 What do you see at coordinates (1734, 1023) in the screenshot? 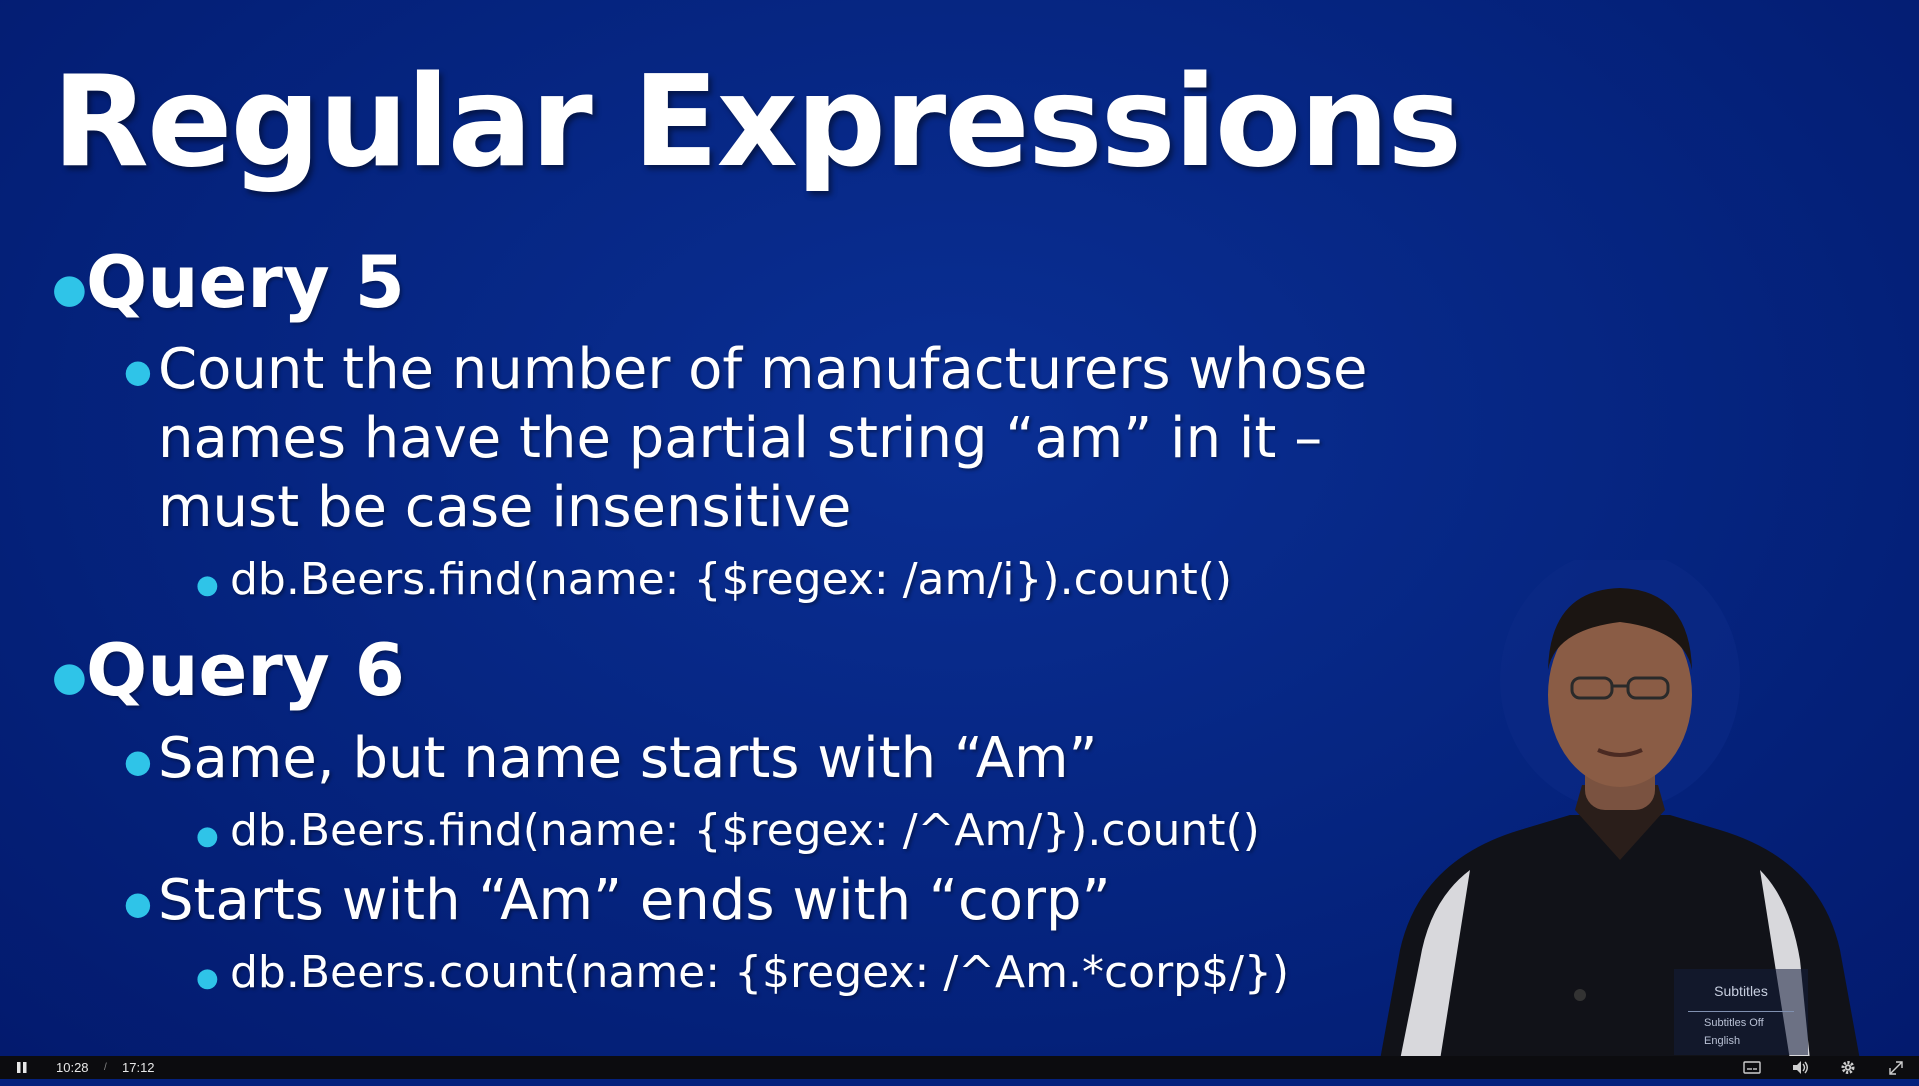
I see `subtitles-option-off: Subtitles Off` at bounding box center [1734, 1023].